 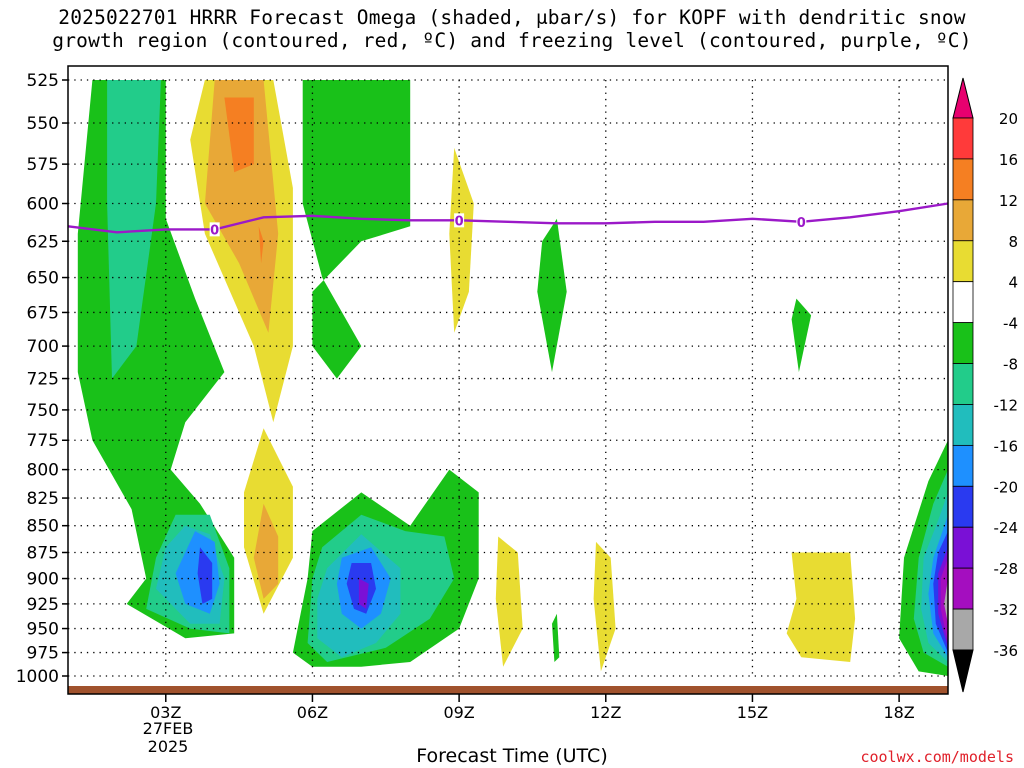 What do you see at coordinates (43, 124) in the screenshot?
I see `y-tick-label-550: 550` at bounding box center [43, 124].